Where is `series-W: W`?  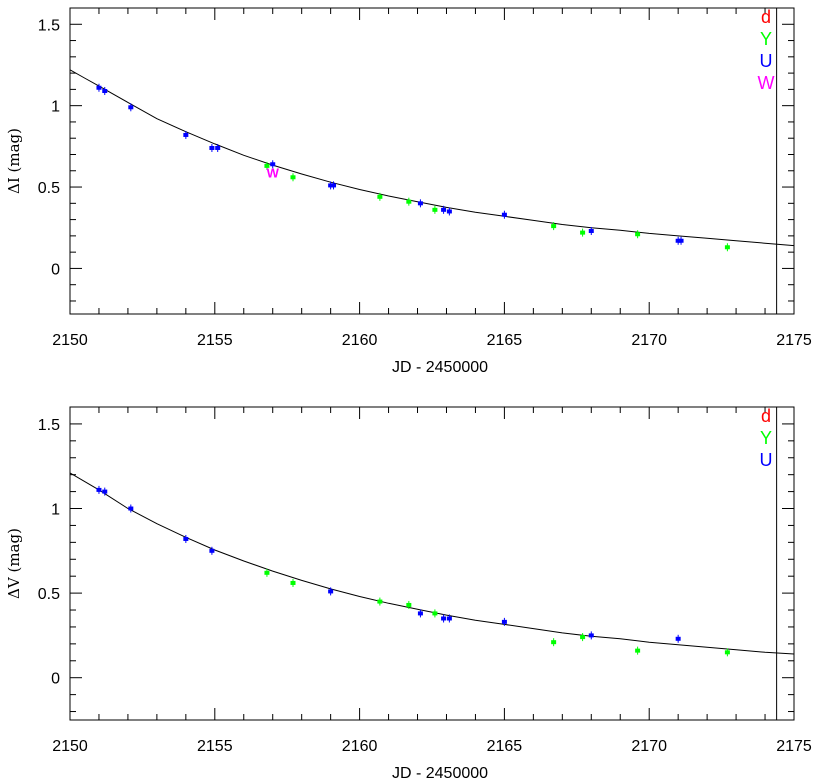 series-W: W is located at coordinates (273, 172).